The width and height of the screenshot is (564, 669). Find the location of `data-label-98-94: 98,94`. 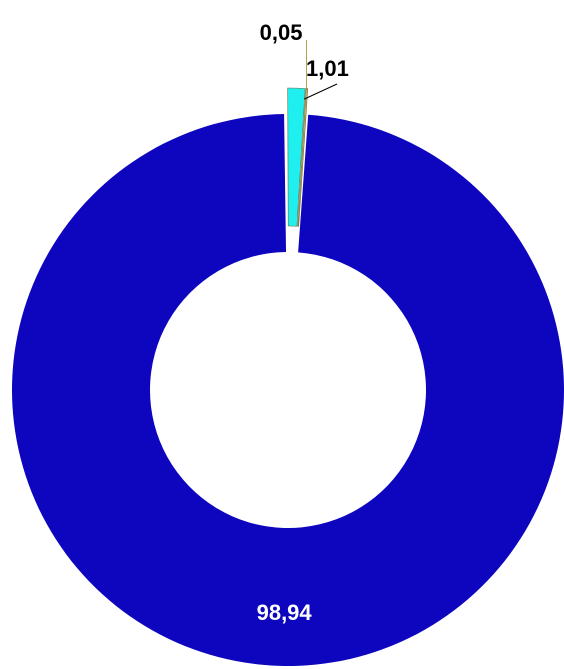

data-label-98-94: 98,94 is located at coordinates (285, 612).